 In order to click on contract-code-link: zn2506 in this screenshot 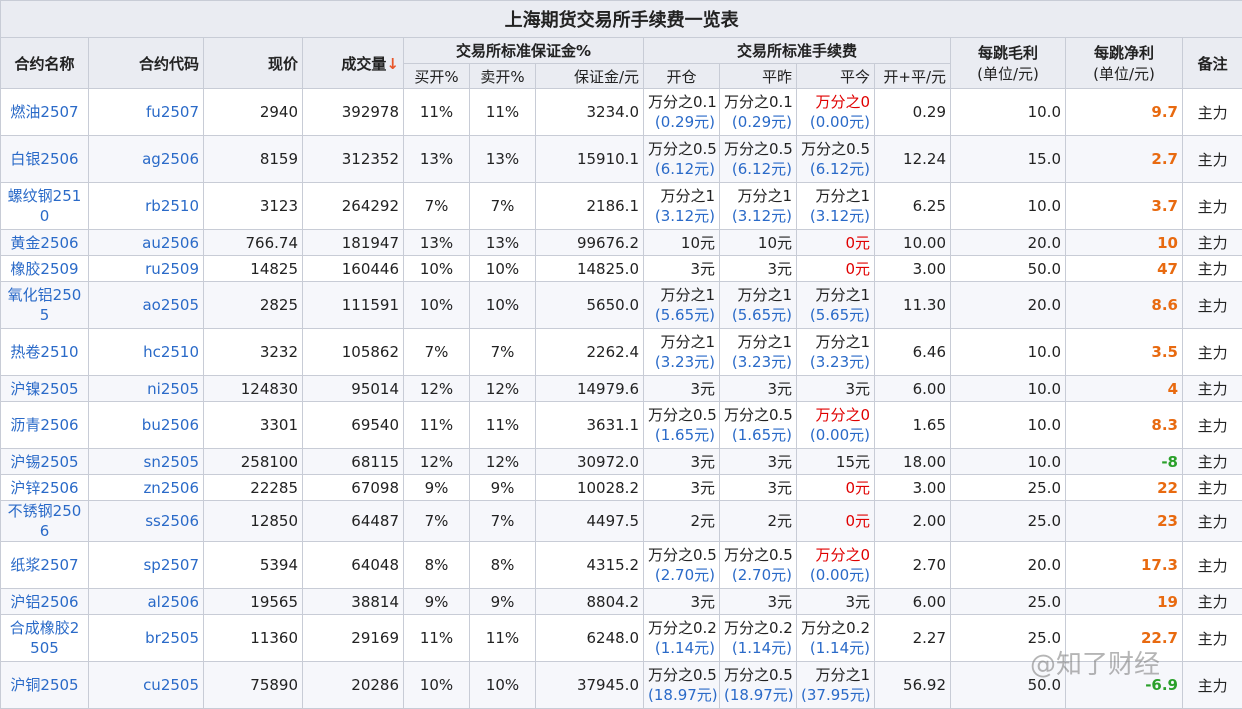, I will do `click(146, 488)`.